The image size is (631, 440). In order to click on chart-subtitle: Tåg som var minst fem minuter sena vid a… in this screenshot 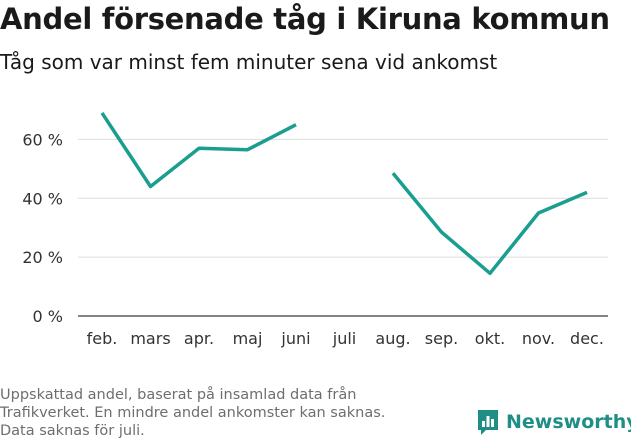, I will do `click(249, 62)`.